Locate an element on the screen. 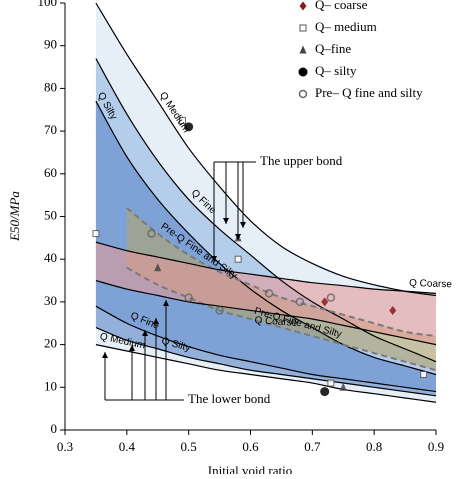  y-tick-label: 30 is located at coordinates (50, 300).